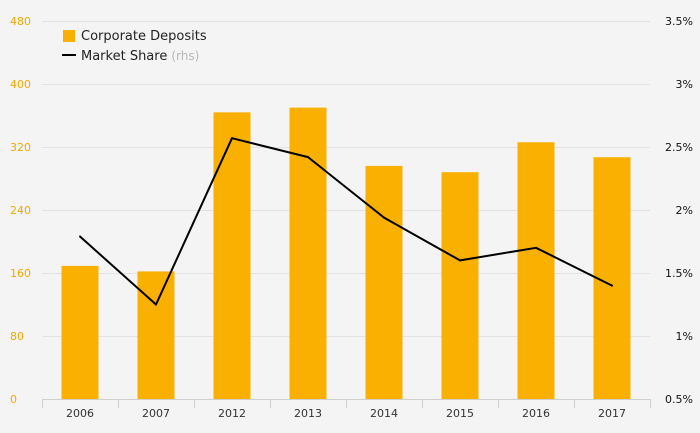  What do you see at coordinates (679, 273) in the screenshot?
I see `right-tick-1-5: 1.5%` at bounding box center [679, 273].